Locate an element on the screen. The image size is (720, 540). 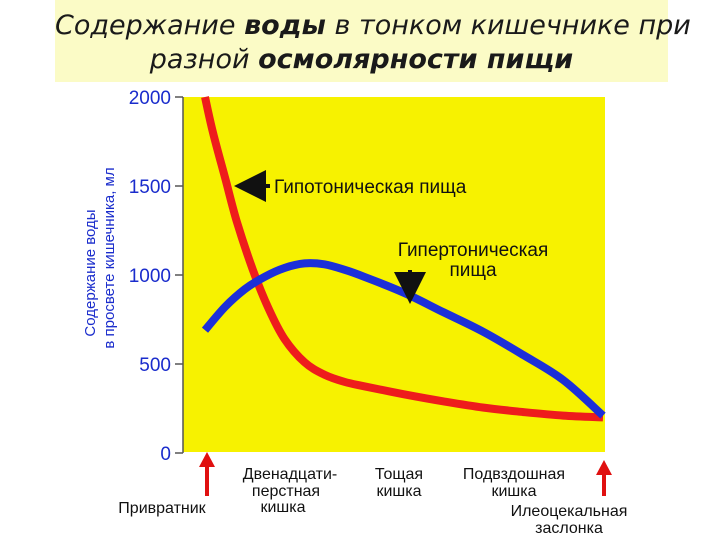
segment-ileum-line-1: Подвздошная is located at coordinates (514, 474).